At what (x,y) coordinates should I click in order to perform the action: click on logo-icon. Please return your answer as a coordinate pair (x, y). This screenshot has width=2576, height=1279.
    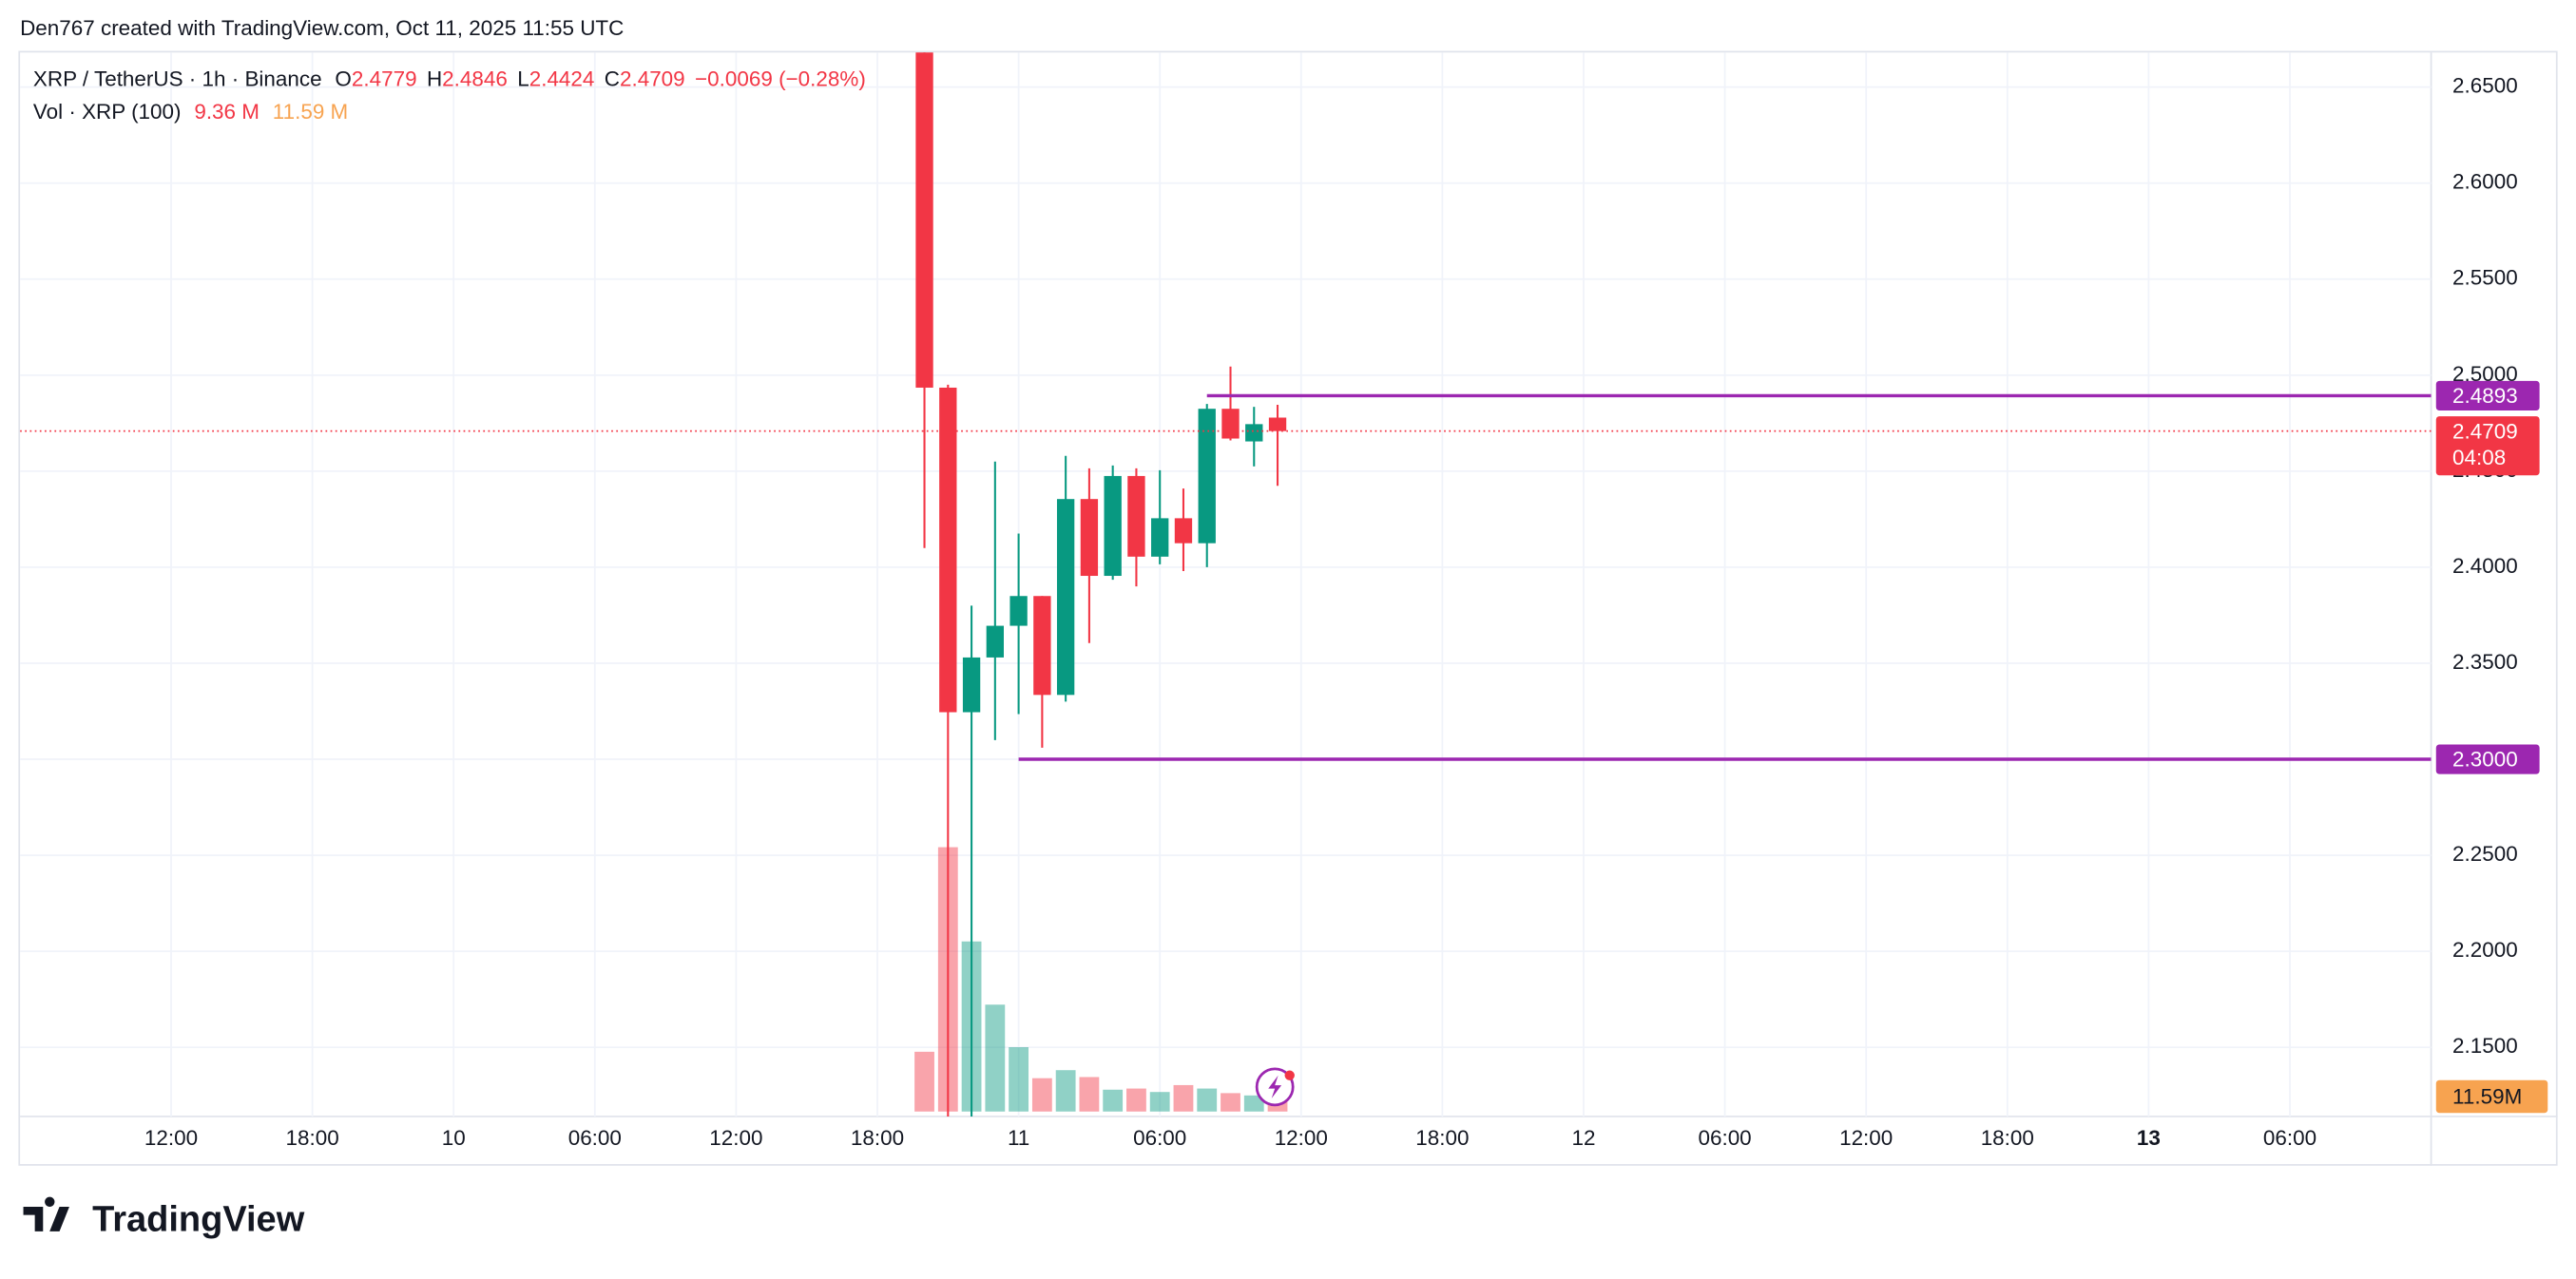
    Looking at the image, I should click on (46, 1213).